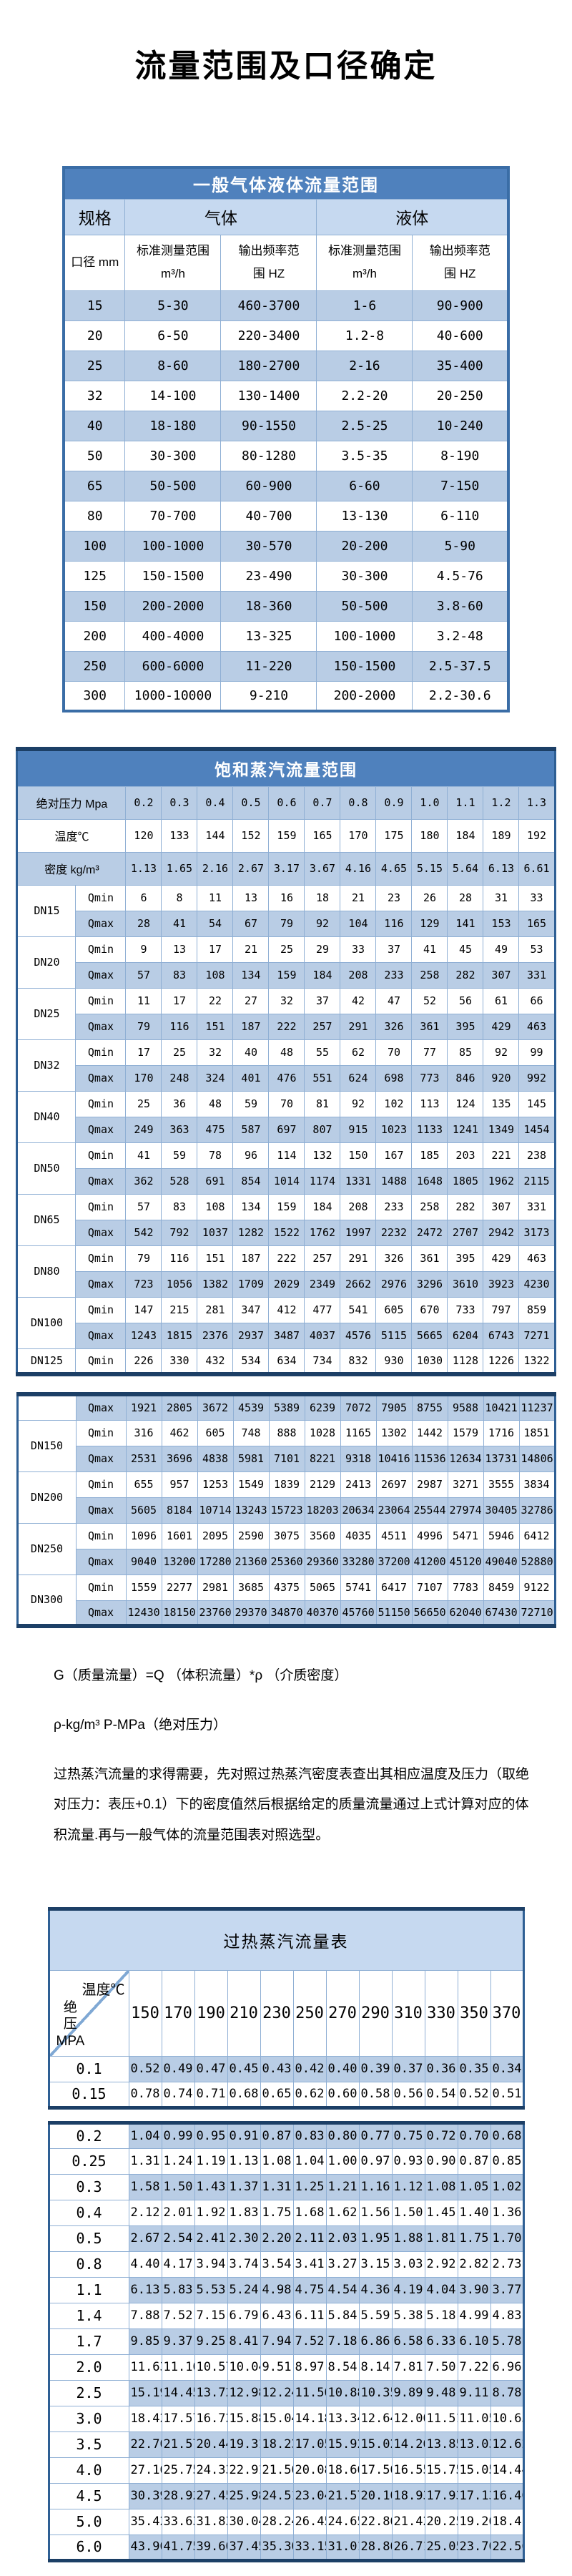  I want to click on table-cell: 23760, so click(215, 1613).